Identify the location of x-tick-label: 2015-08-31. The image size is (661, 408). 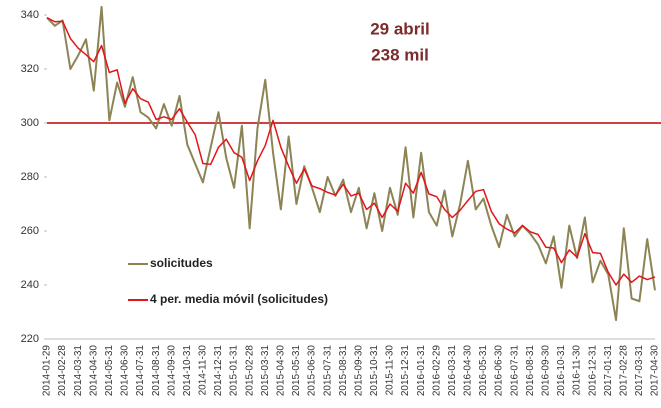
(343, 371).